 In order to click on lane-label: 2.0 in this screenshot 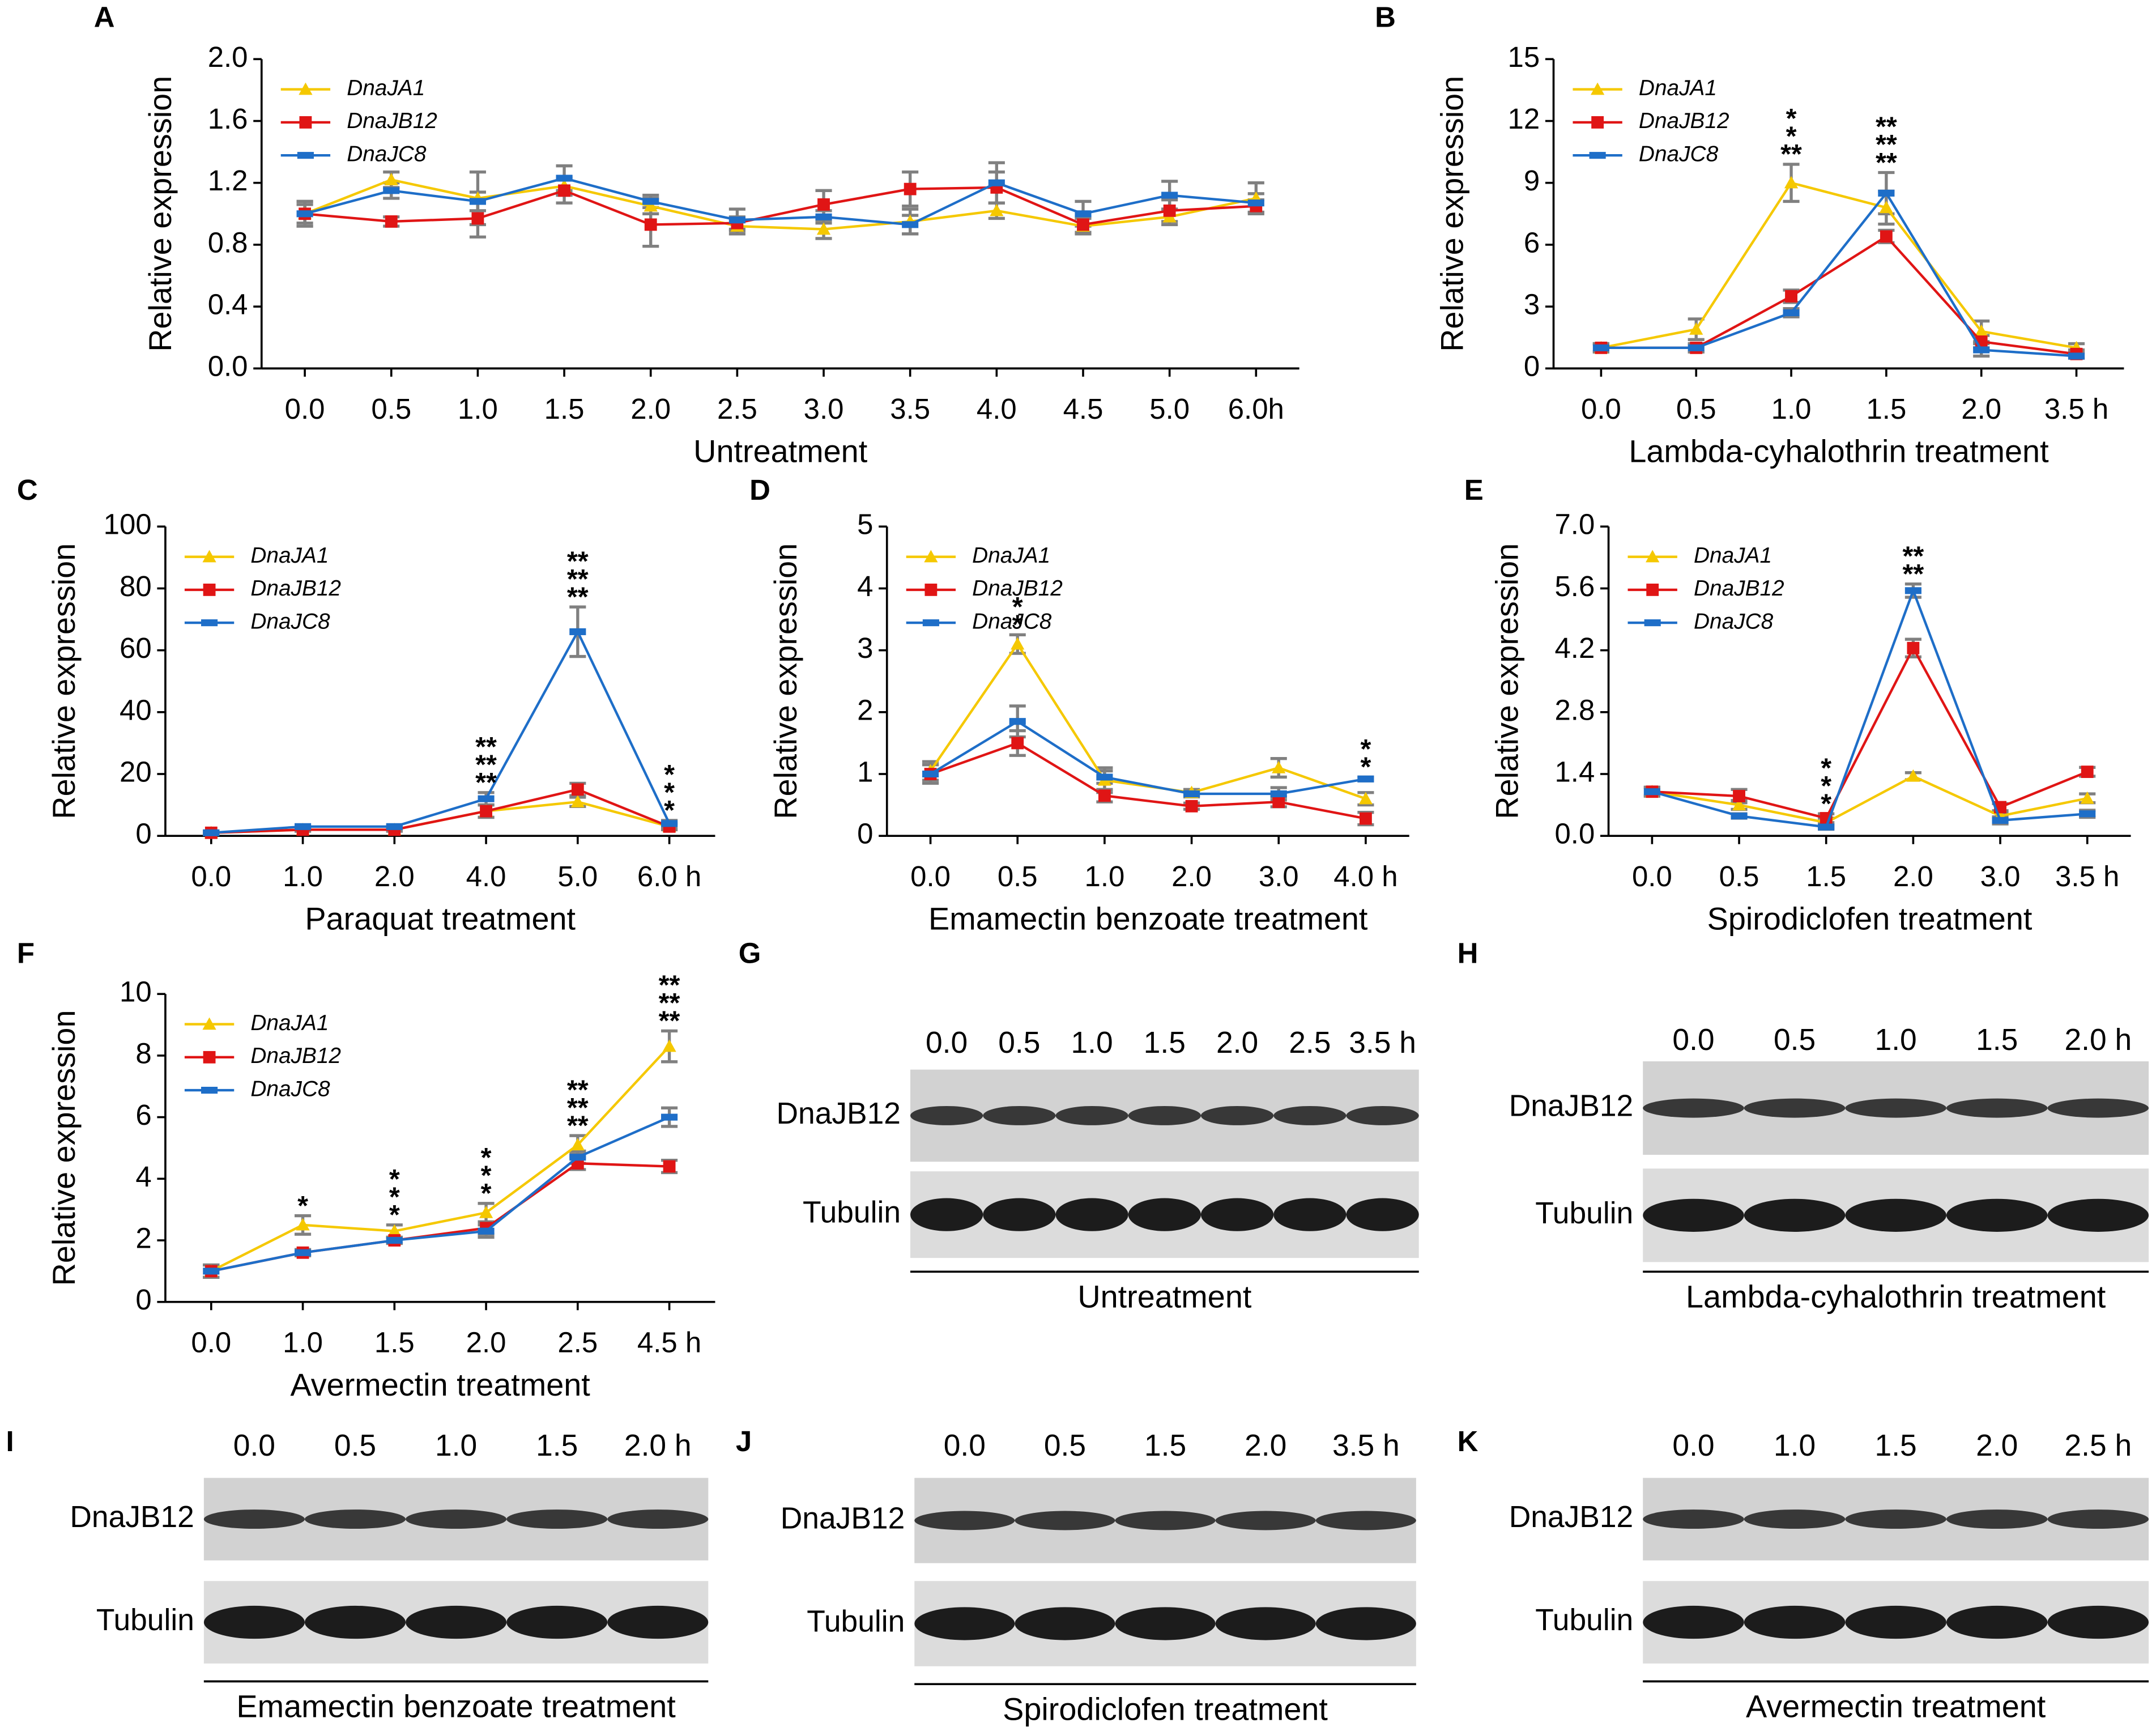, I will do `click(1237, 1043)`.